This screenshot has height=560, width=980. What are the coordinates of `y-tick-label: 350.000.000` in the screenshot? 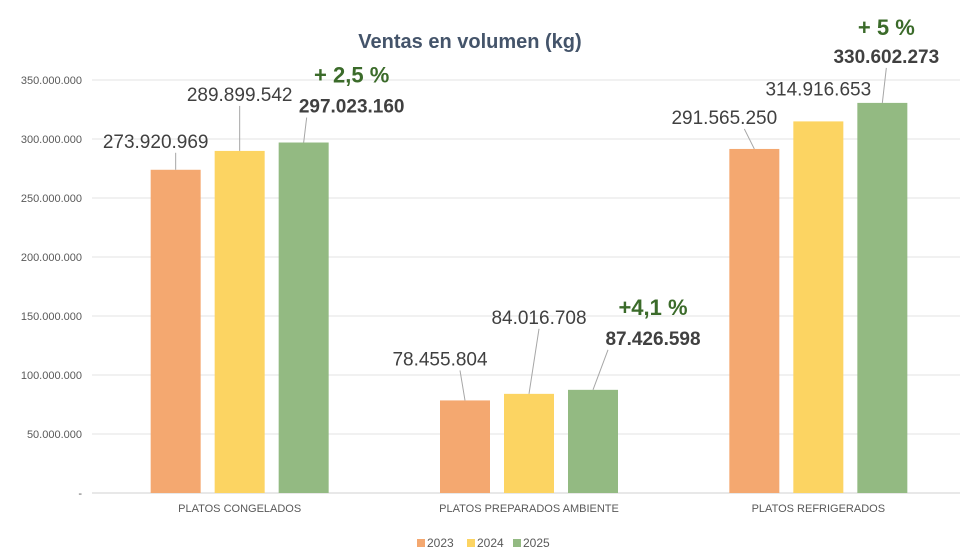 It's located at (51, 81).